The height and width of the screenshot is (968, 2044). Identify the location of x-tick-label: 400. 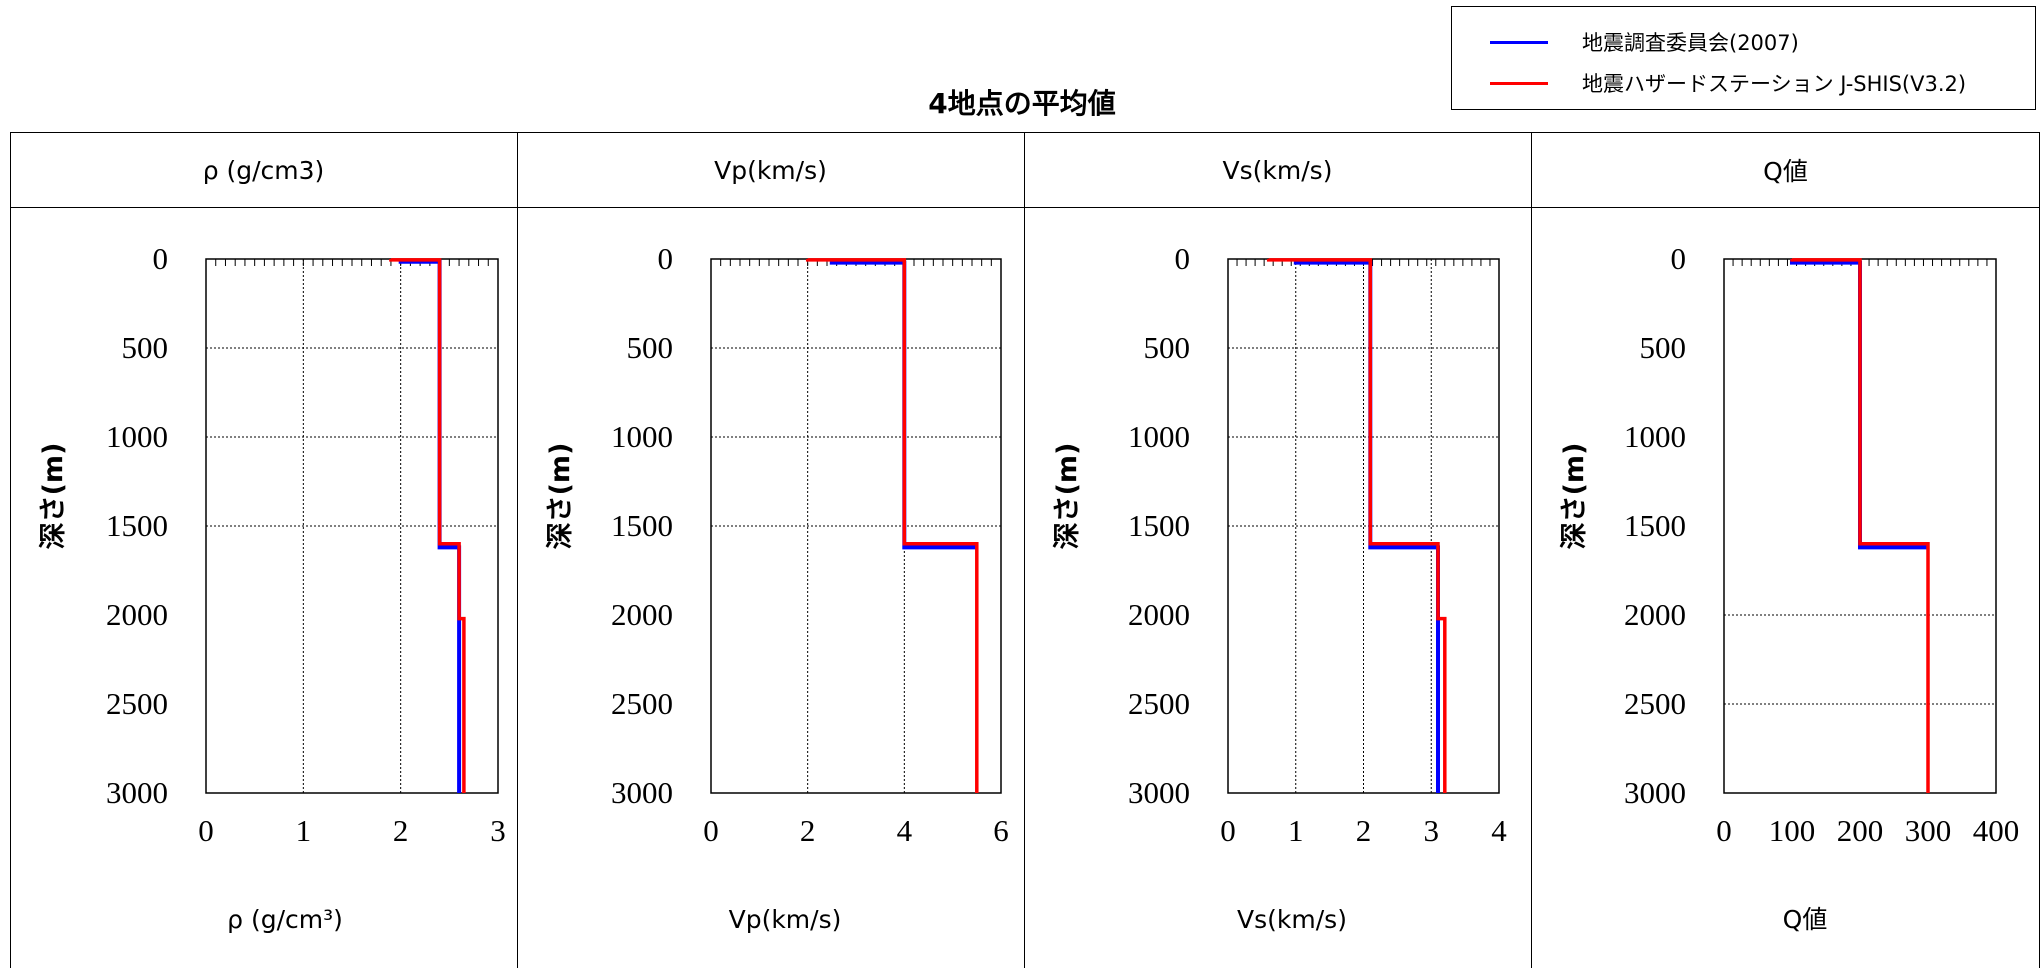
(1996, 830).